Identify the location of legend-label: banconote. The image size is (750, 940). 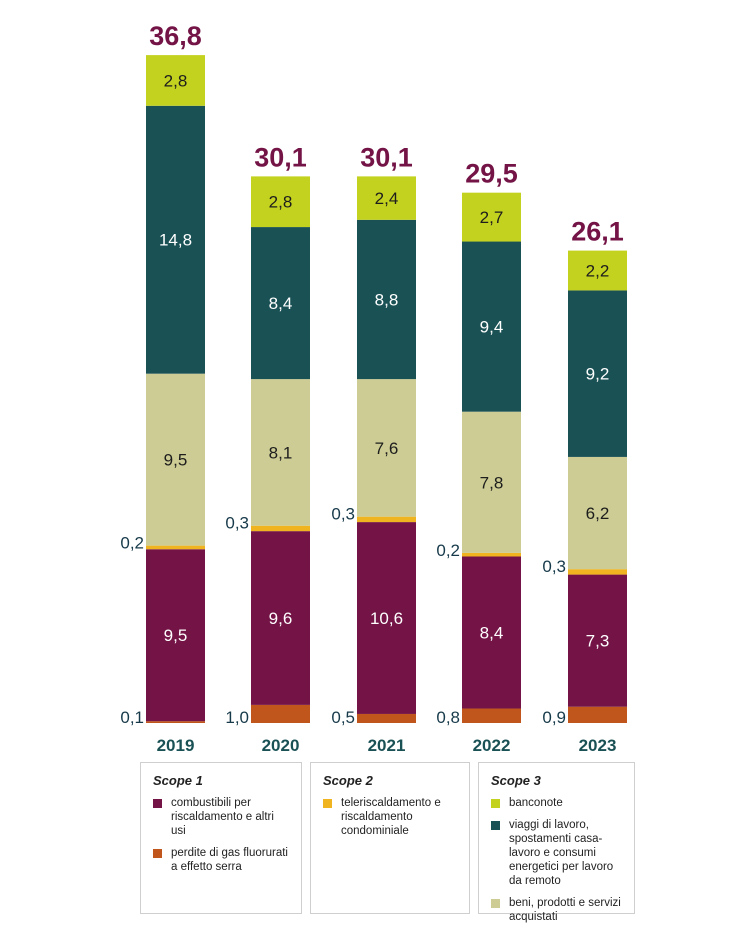
(536, 803).